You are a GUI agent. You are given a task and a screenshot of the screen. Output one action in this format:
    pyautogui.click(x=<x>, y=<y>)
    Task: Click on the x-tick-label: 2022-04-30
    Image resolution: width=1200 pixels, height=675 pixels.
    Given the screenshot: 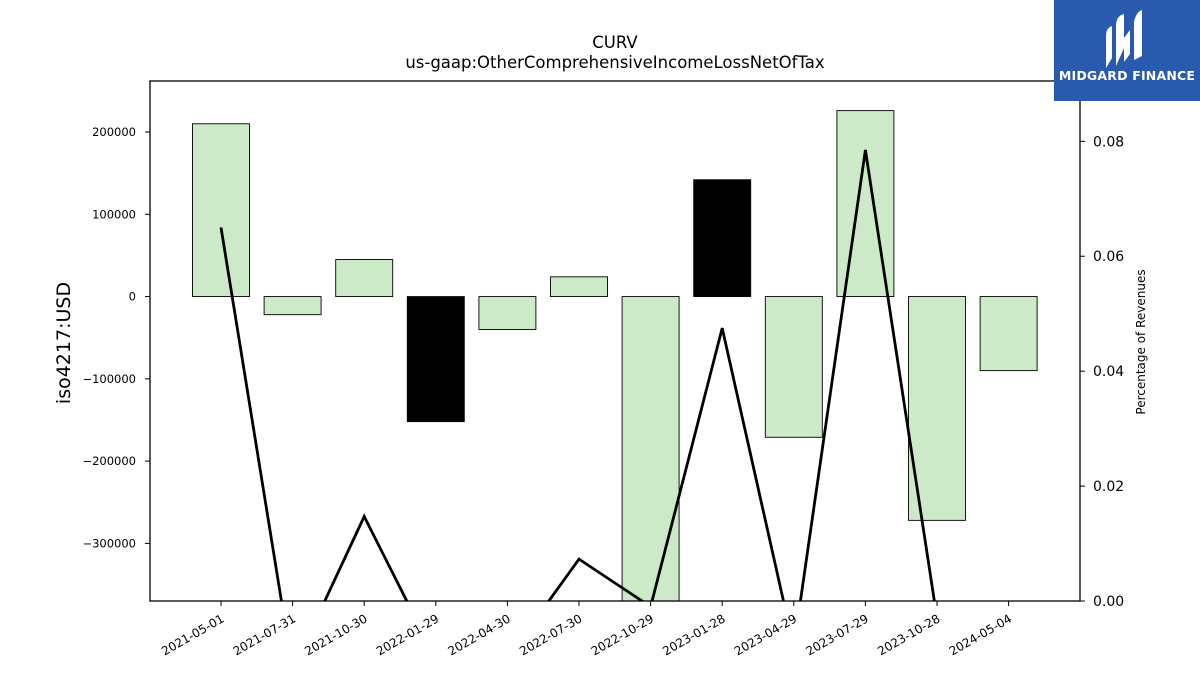 What is the action you would take?
    pyautogui.click(x=478, y=634)
    